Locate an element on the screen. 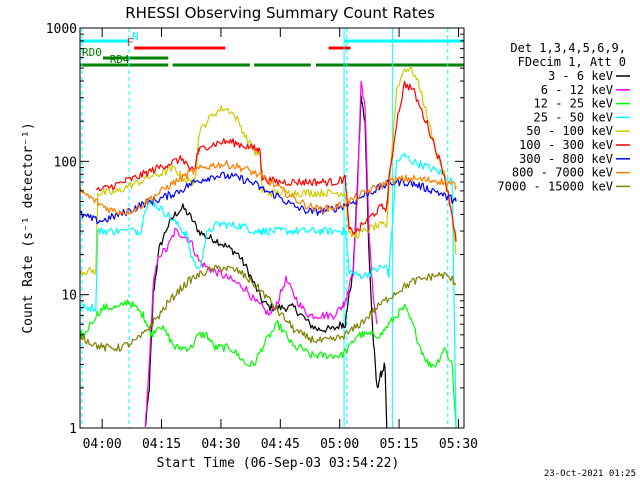  legend-header-line-1: Det 1,3,4,5,6,9, is located at coordinates (568, 48).